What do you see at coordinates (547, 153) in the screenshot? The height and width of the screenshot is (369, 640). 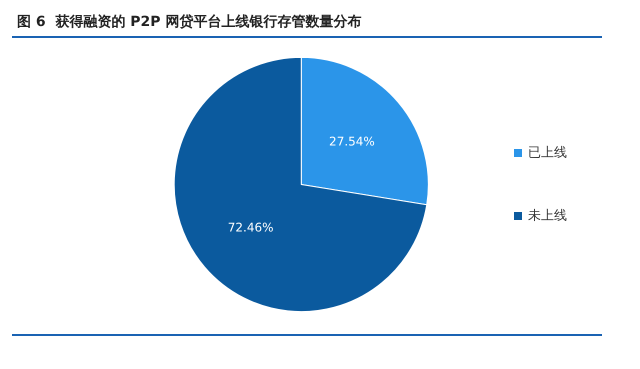 I see `legend-label: 已上线` at bounding box center [547, 153].